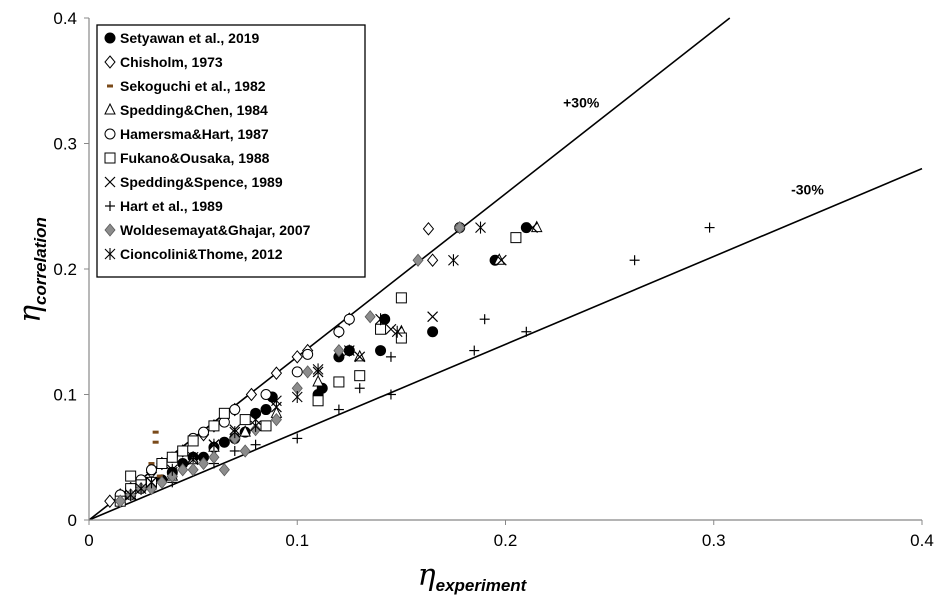 The width and height of the screenshot is (940, 595). I want to click on legend-label: Spedding&Chen, 1984, so click(194, 110).